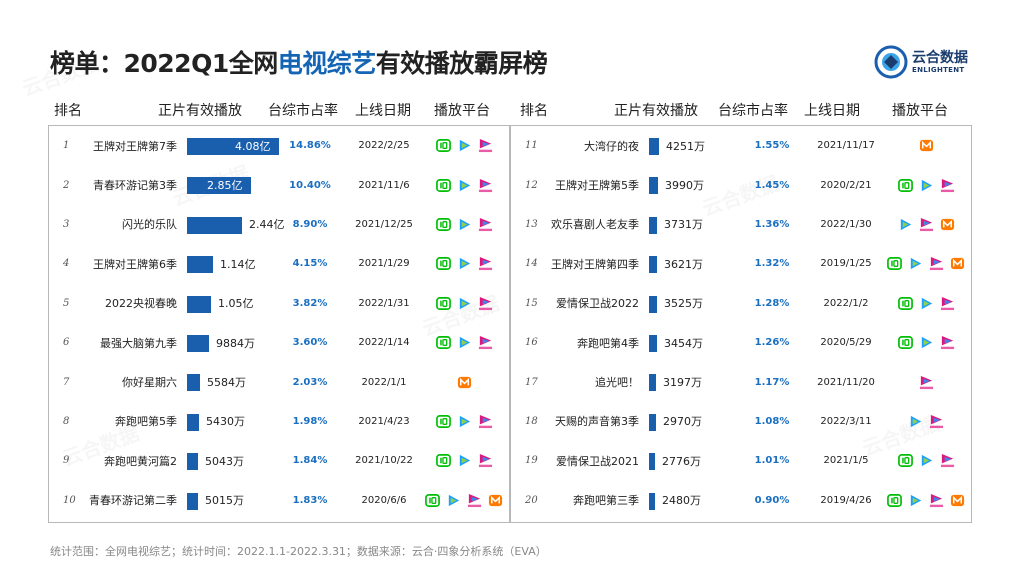 The width and height of the screenshot is (1024, 576). What do you see at coordinates (597, 304) in the screenshot?
I see `show-name: 爱情保卫战2022` at bounding box center [597, 304].